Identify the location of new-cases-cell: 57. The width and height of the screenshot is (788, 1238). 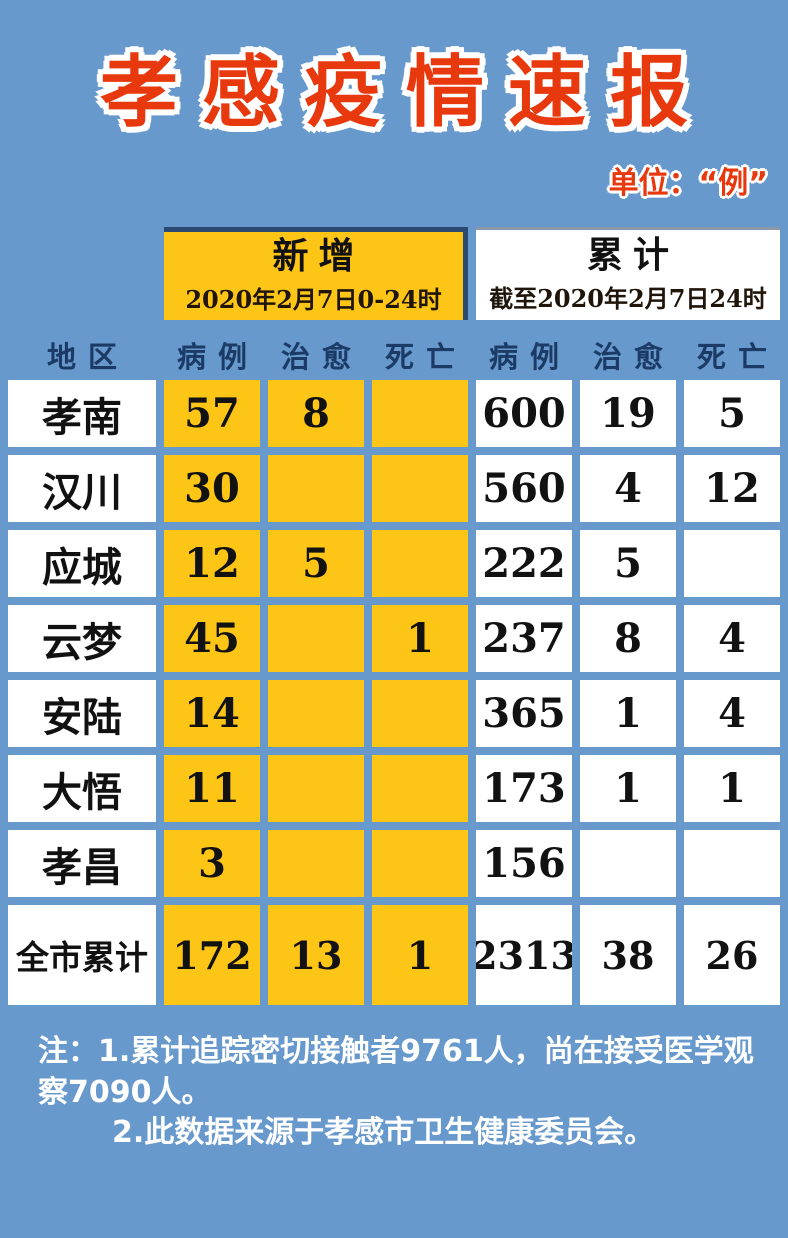
(212, 413).